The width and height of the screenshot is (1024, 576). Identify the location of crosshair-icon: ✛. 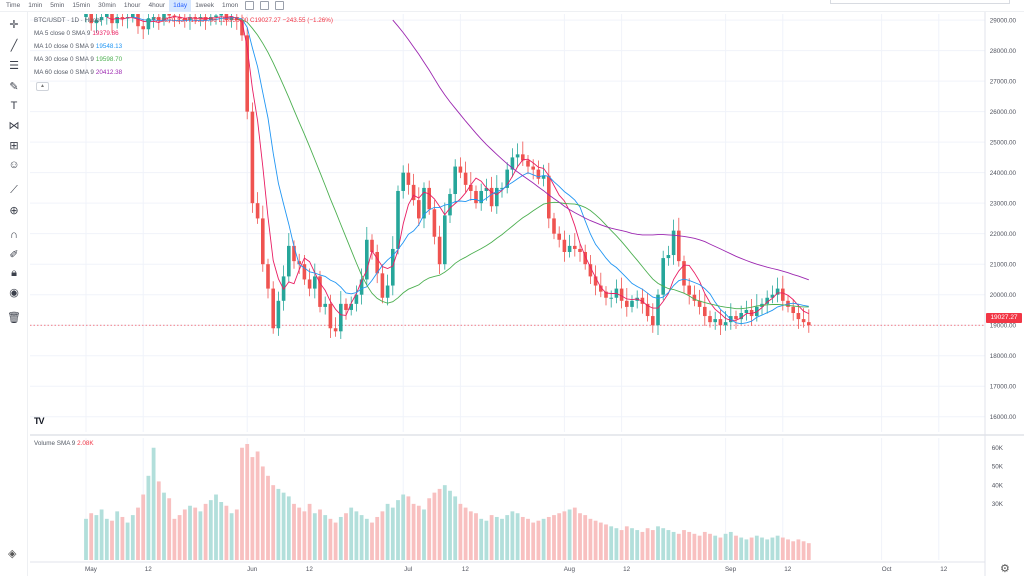
(14, 24).